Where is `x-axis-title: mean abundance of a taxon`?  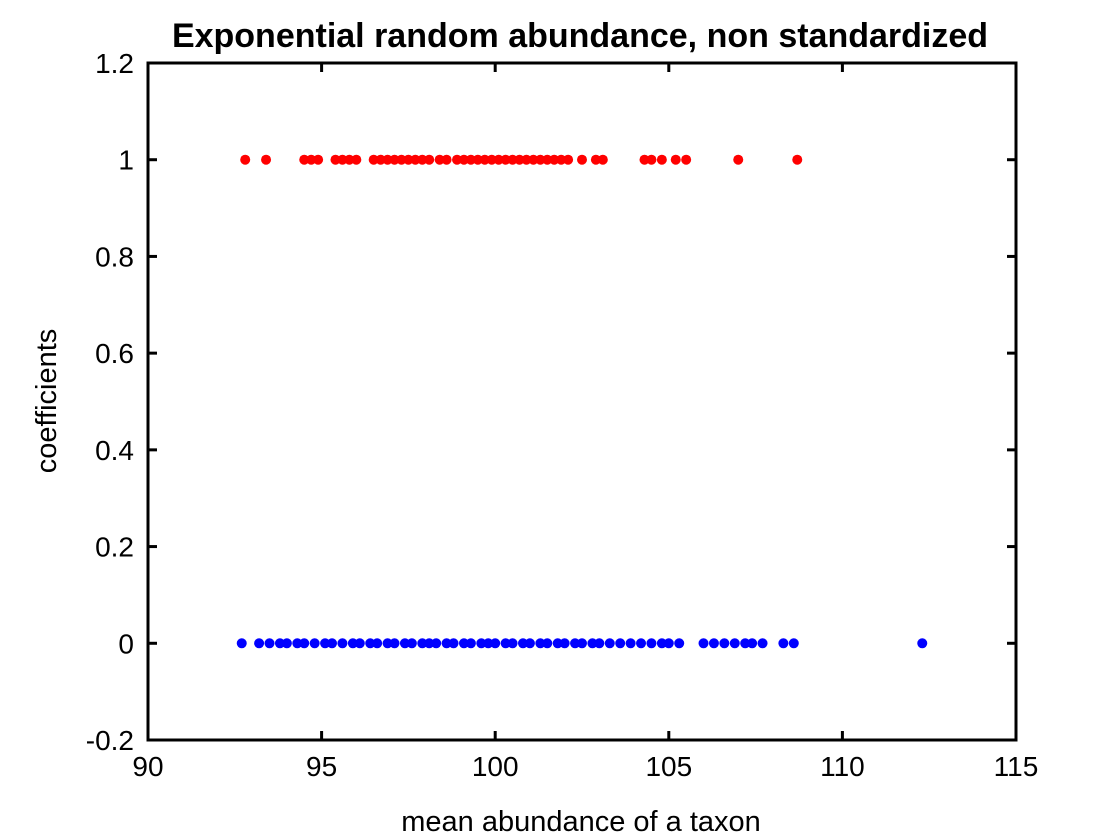
x-axis-title: mean abundance of a taxon is located at coordinates (581, 822).